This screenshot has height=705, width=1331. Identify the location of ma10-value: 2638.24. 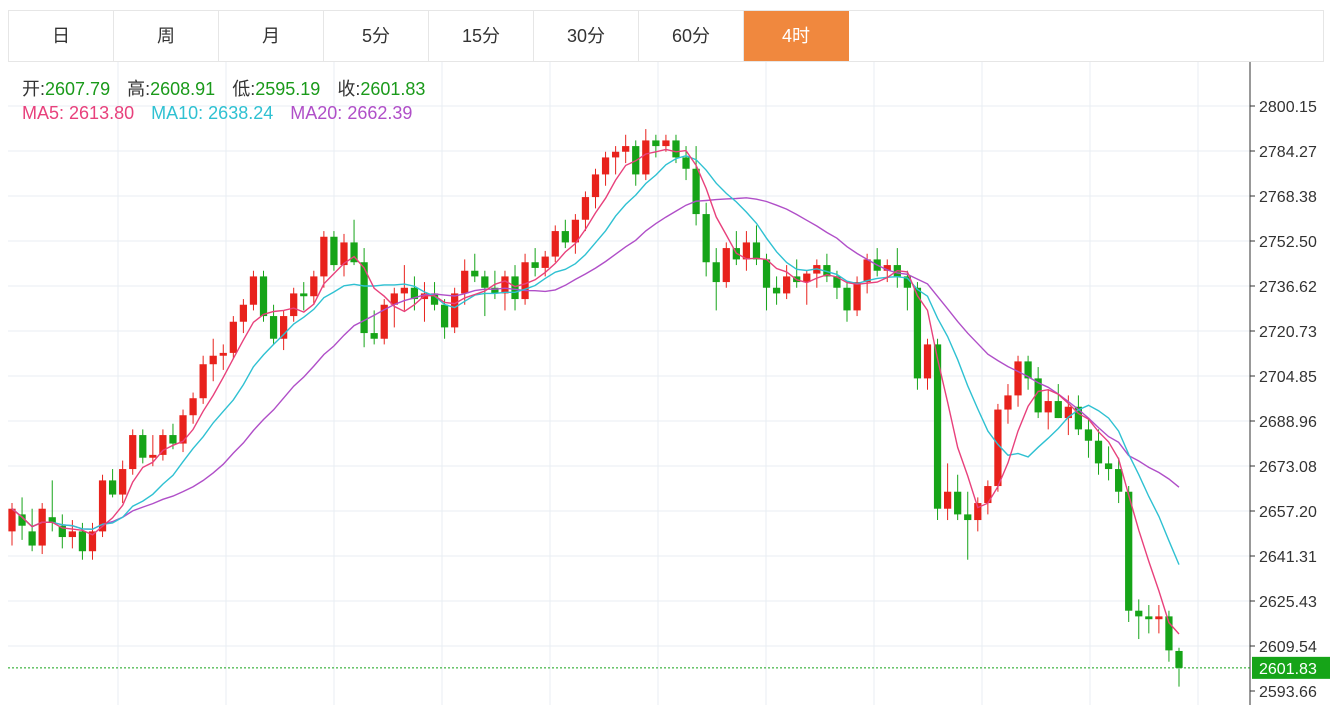
(241, 113).